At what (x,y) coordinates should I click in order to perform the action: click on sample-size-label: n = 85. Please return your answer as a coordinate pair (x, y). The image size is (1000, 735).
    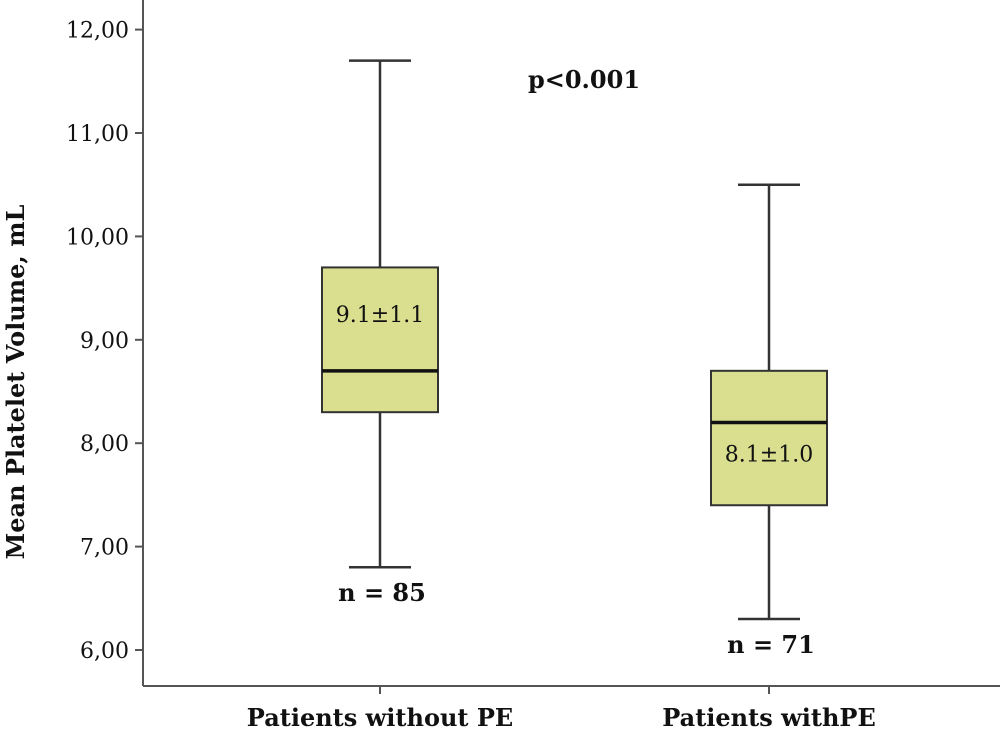
    Looking at the image, I should click on (382, 592).